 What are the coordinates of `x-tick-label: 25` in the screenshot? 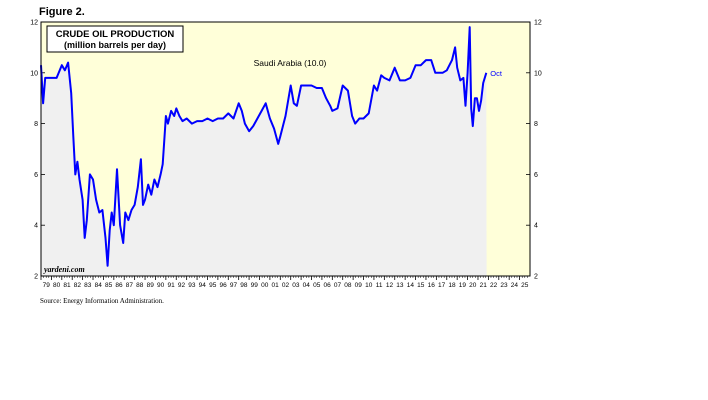 It's located at (525, 285).